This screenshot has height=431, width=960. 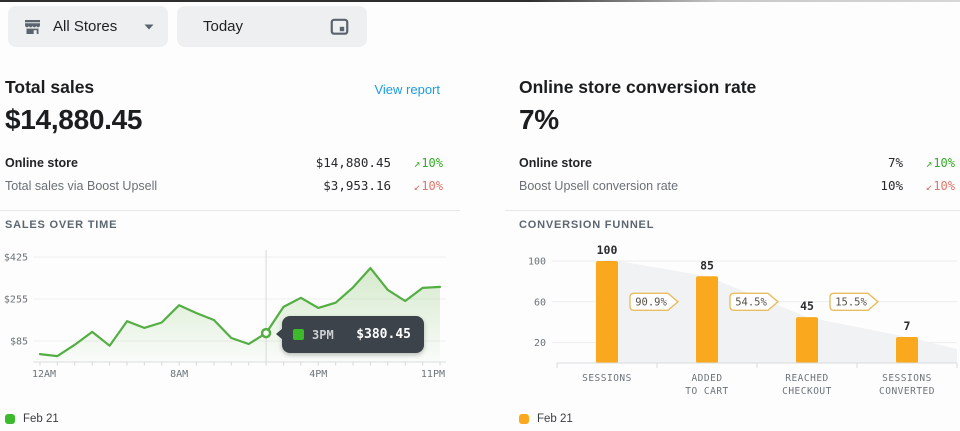 What do you see at coordinates (339, 26) in the screenshot?
I see `calendar-icon` at bounding box center [339, 26].